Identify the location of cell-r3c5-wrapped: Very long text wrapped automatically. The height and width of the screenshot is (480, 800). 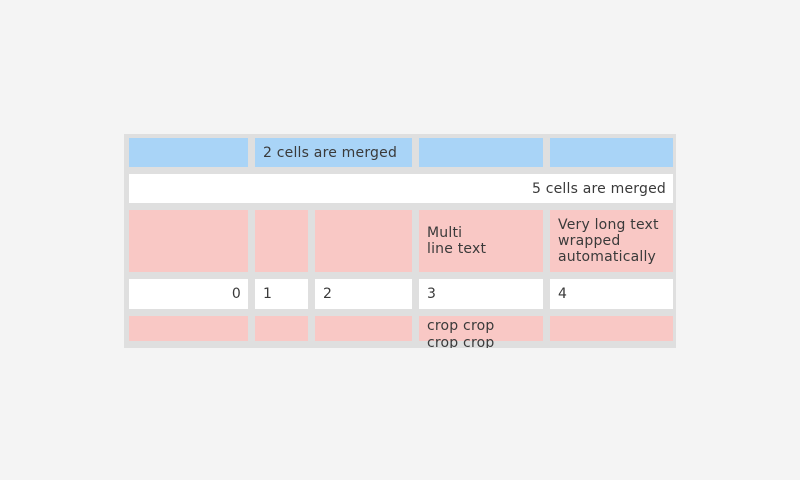
(611, 241).